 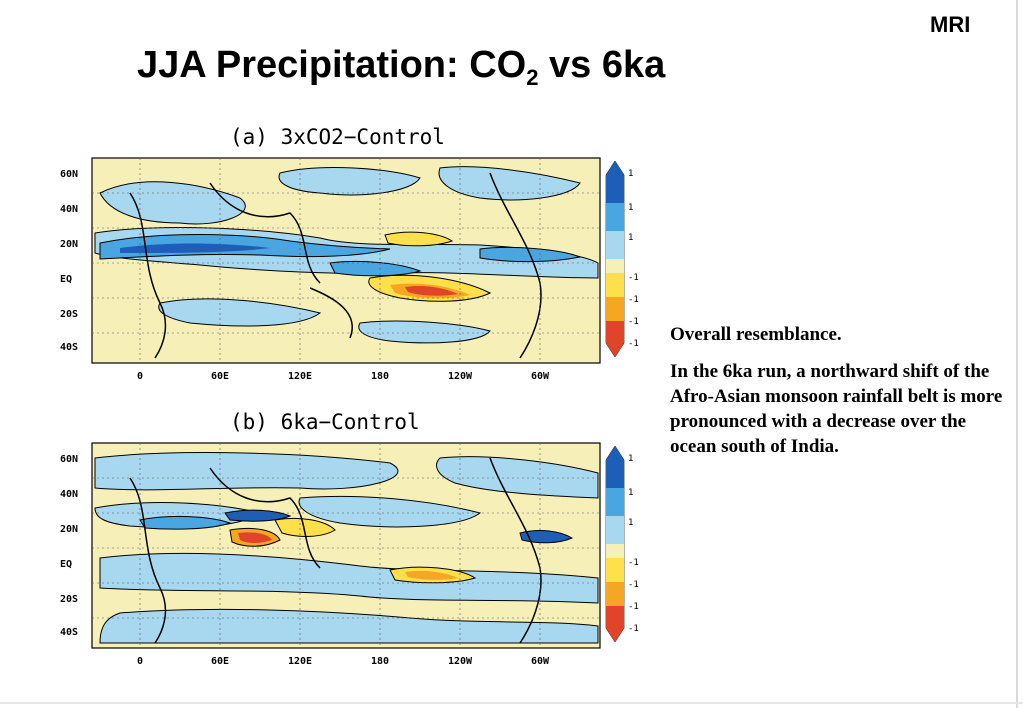 What do you see at coordinates (346, 260) in the screenshot?
I see `precipitation-map-a` at bounding box center [346, 260].